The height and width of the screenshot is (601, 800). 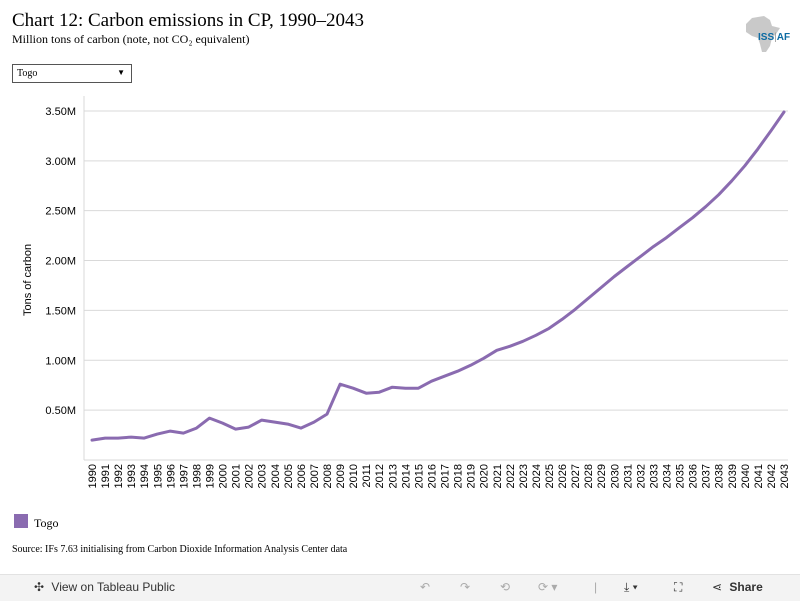 What do you see at coordinates (60, 361) in the screenshot?
I see `y-tick-label: 1.00M` at bounding box center [60, 361].